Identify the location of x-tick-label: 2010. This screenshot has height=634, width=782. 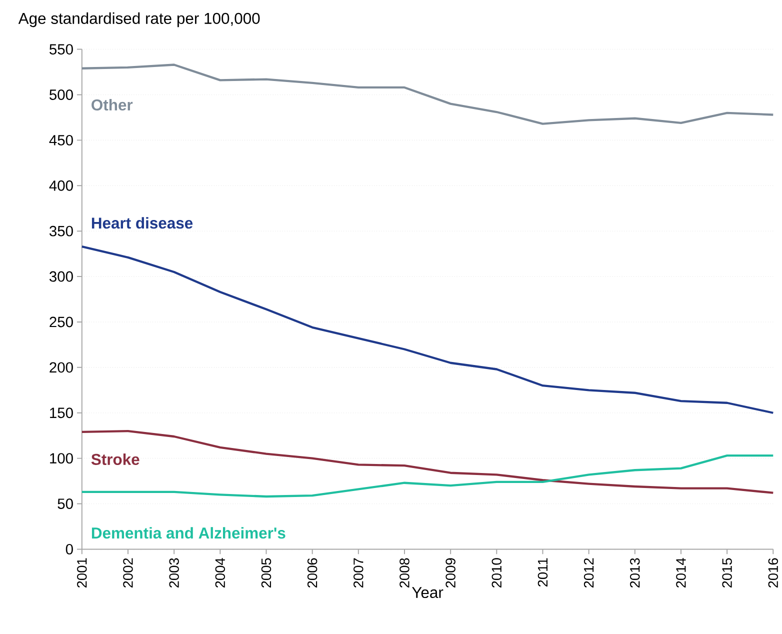
(497, 573).